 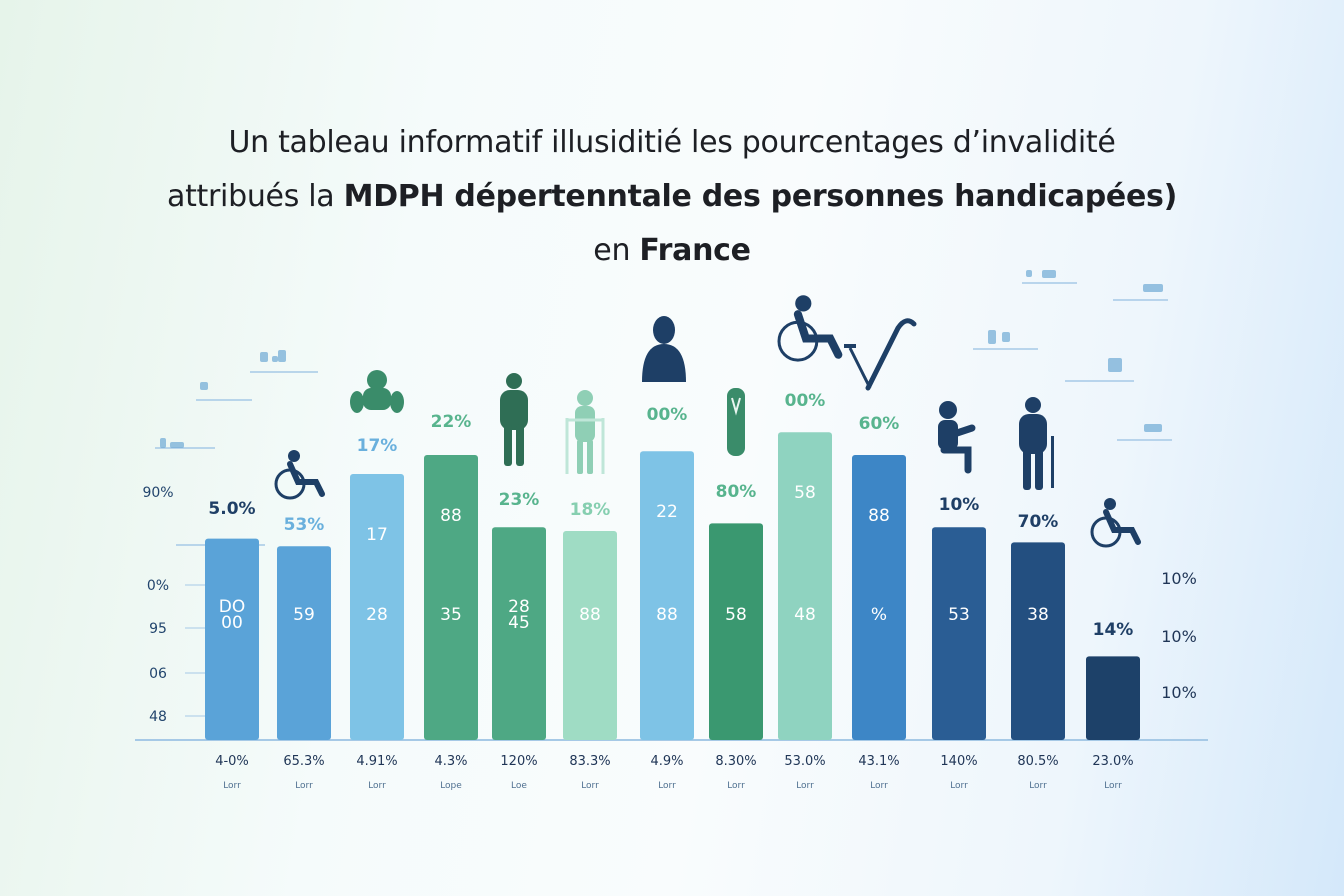 I want to click on bar-inner-bottom-label: 59, so click(x=304, y=615).